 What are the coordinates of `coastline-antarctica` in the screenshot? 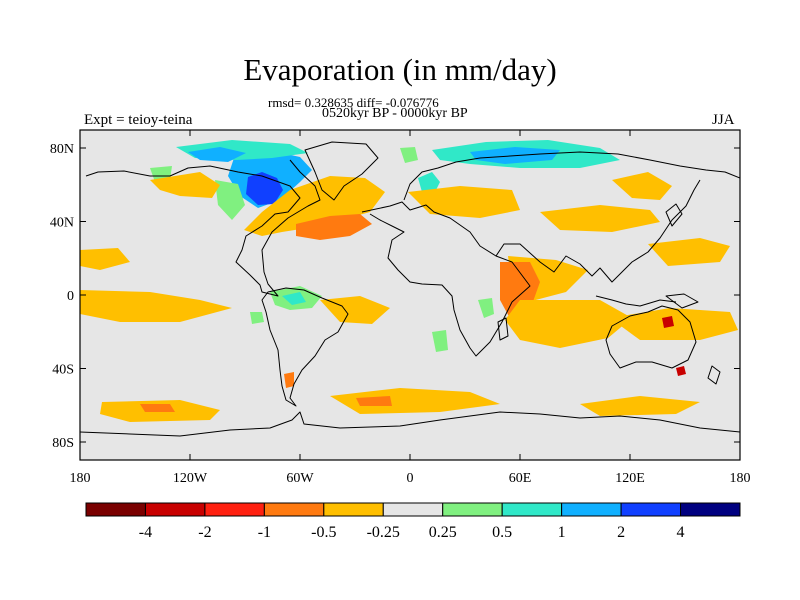 It's located at (410, 424).